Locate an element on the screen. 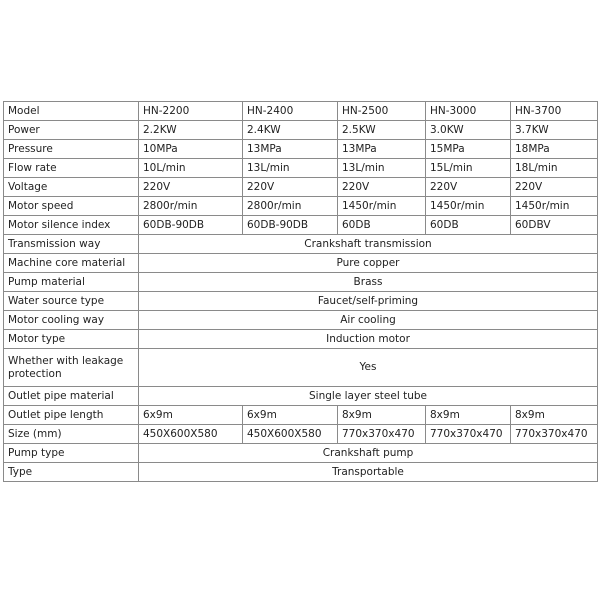 The image size is (600, 600). table-row: Motor type Induction motor is located at coordinates (300, 339).